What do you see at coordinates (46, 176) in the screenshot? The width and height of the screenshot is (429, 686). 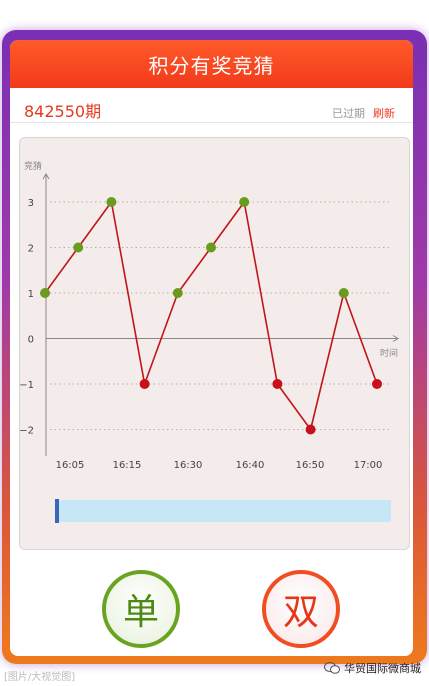 I see `y-axis-arrow` at bounding box center [46, 176].